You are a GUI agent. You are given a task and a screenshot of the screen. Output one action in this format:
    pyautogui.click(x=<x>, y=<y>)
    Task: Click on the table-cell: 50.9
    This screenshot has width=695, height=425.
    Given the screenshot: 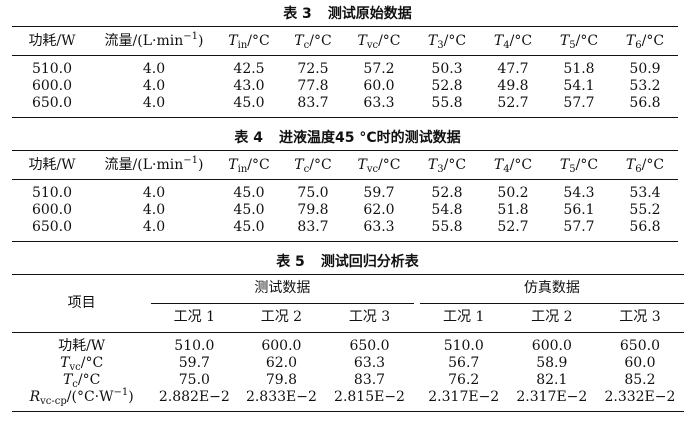 What is the action you would take?
    pyautogui.click(x=645, y=69)
    